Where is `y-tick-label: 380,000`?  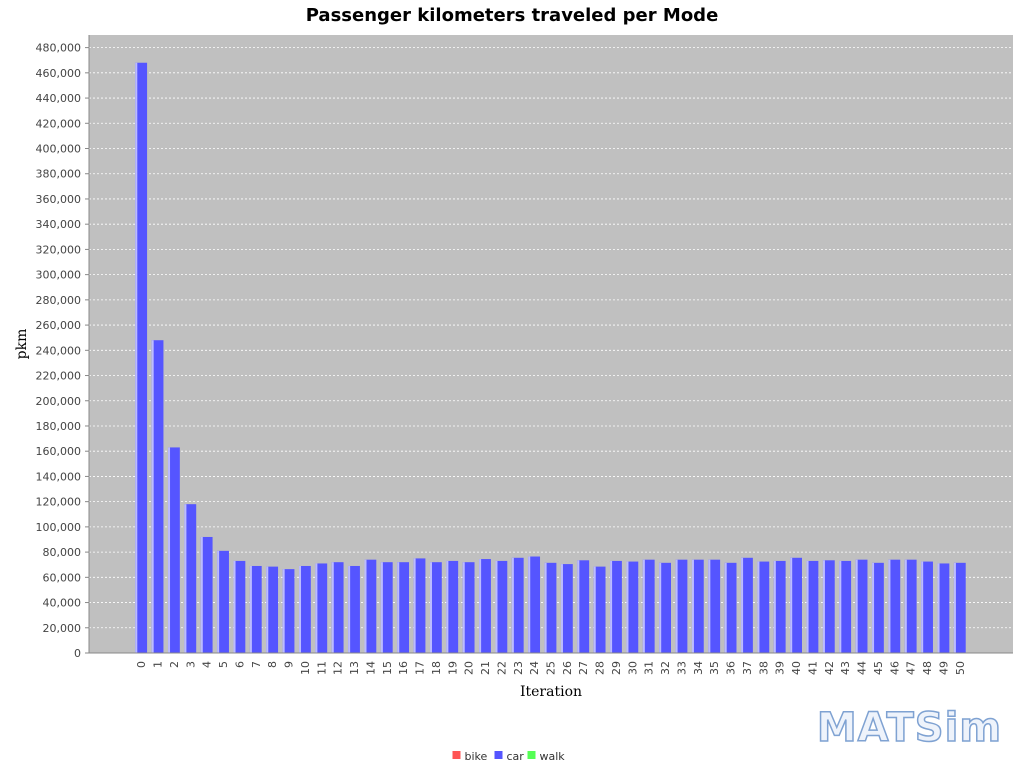 y-tick-label: 380,000 is located at coordinates (59, 174).